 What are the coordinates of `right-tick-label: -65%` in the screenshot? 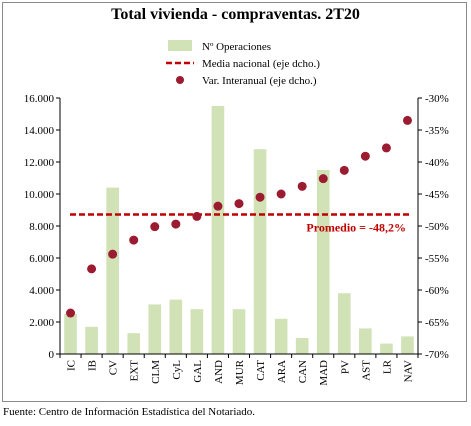 It's located at (437, 323).